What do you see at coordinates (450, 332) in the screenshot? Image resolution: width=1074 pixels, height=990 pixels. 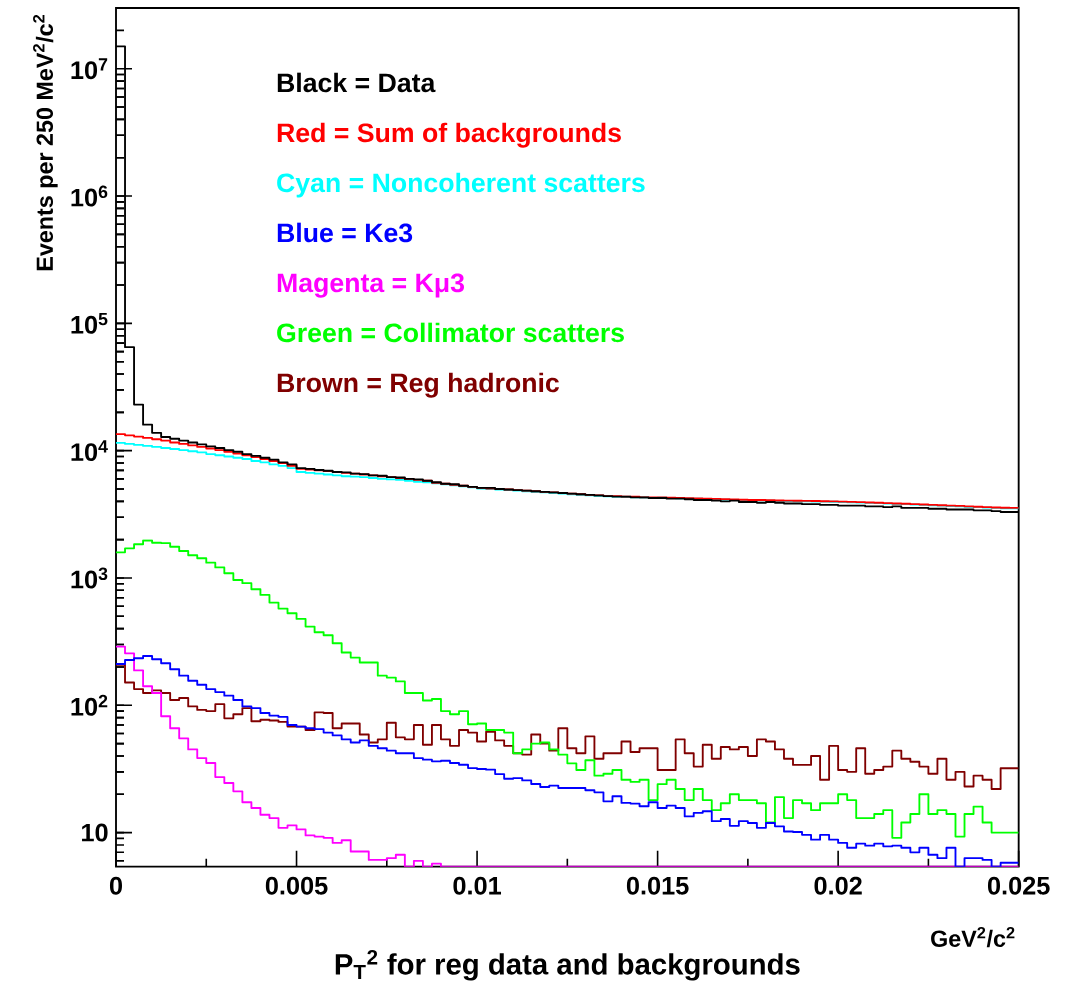 I see `text: Green = Collimator scatters` at bounding box center [450, 332].